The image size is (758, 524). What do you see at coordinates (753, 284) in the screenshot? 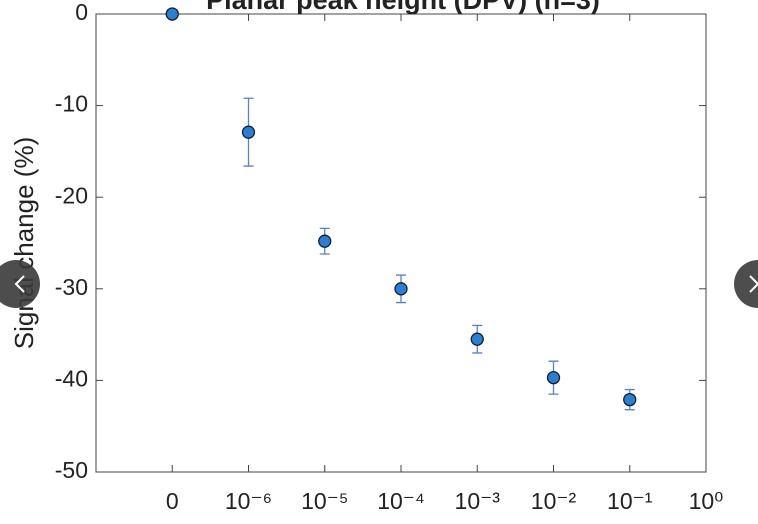
I see `next-chevron` at bounding box center [753, 284].